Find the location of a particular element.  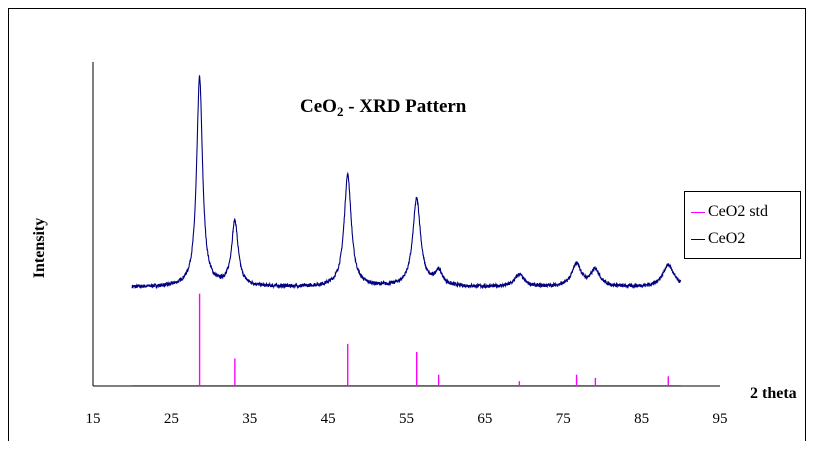

x-tick-label: 55 is located at coordinates (406, 419).